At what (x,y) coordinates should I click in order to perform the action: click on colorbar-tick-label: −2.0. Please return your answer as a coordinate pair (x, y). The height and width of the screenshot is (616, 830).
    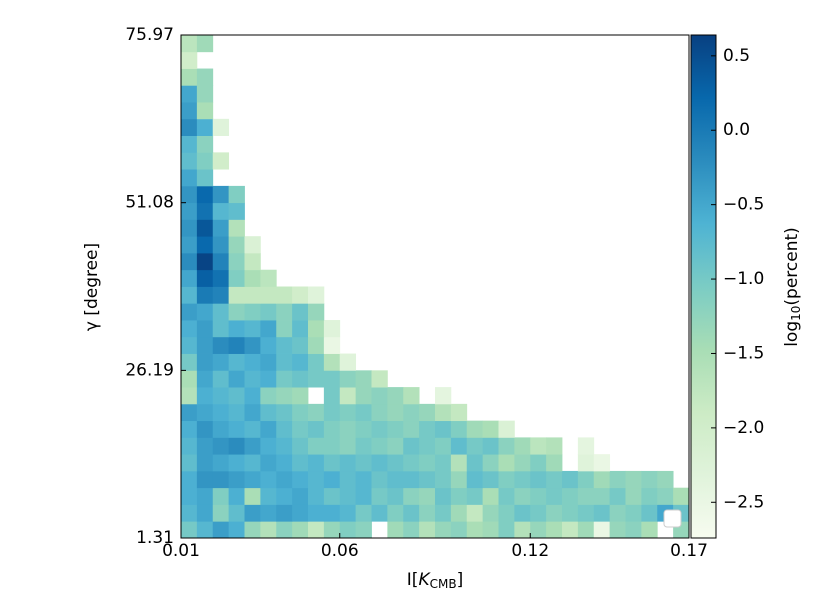
    Looking at the image, I should click on (743, 428).